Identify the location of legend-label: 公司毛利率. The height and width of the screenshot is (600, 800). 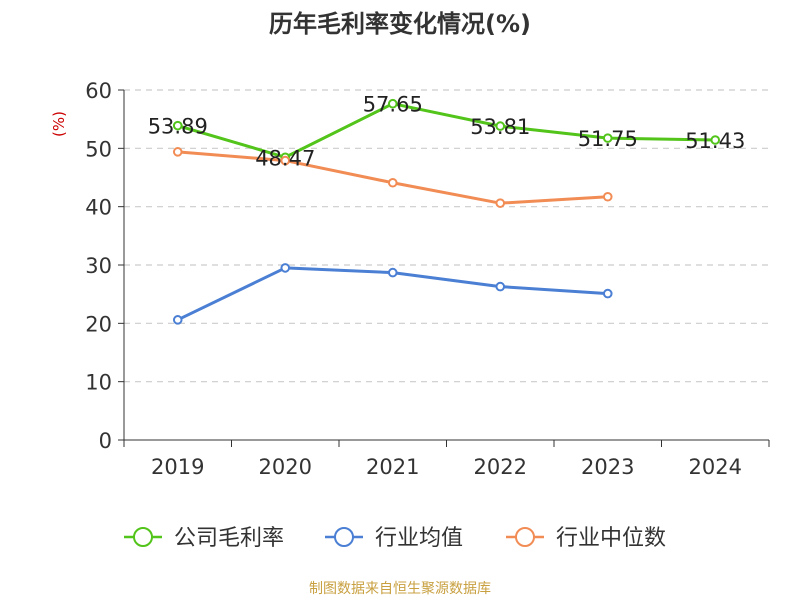
(229, 538).